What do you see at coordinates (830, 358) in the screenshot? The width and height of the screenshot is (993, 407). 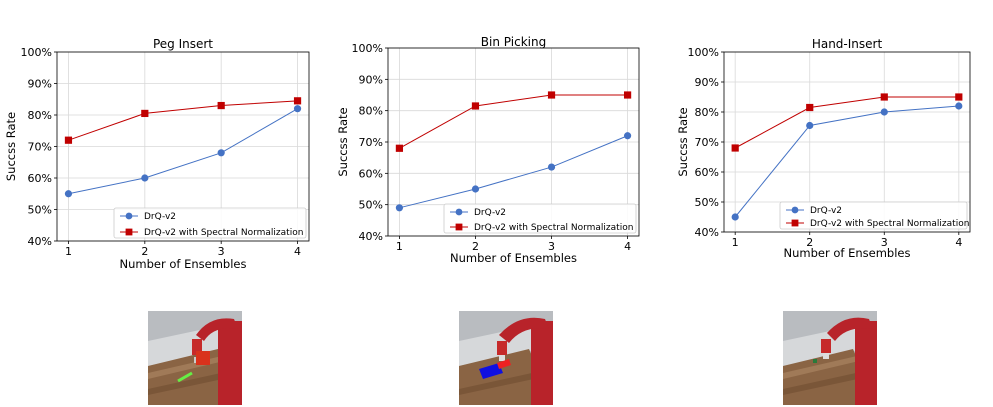 I see `hand-insert-thumbnail` at bounding box center [830, 358].